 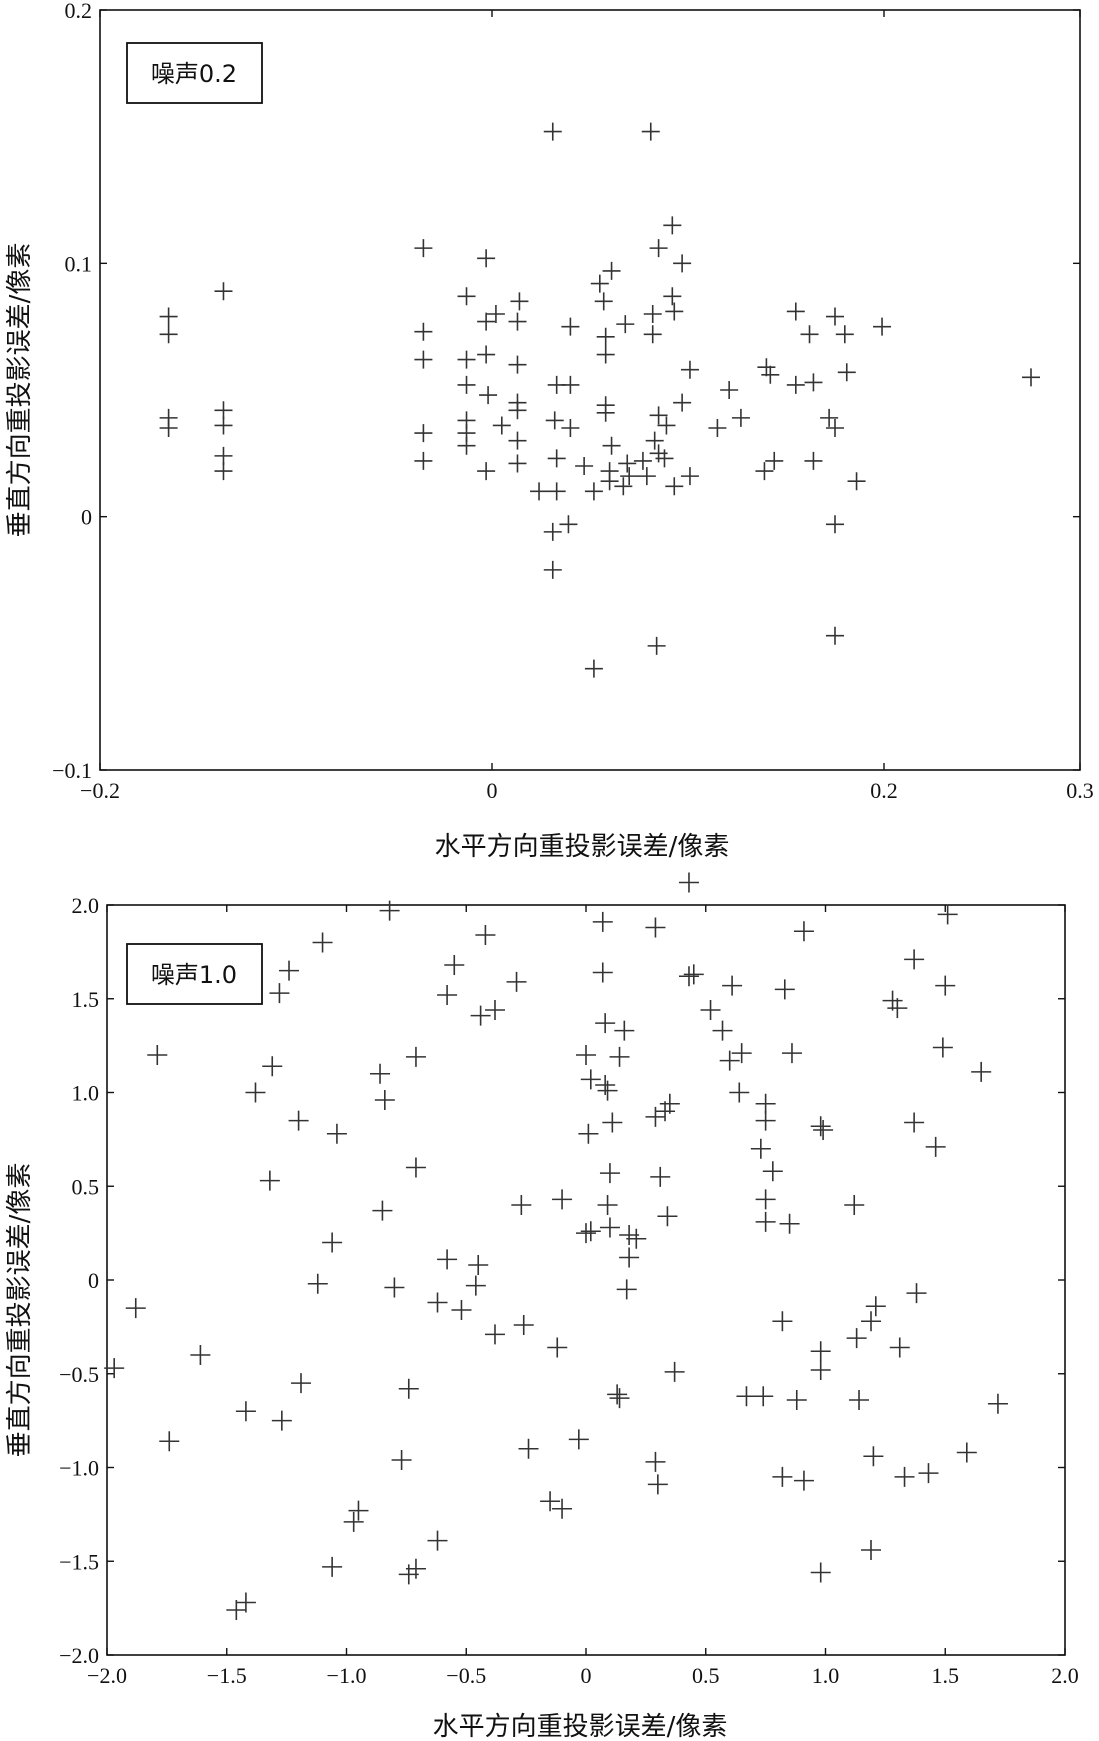 I want to click on legend-box, so click(x=194, y=974).